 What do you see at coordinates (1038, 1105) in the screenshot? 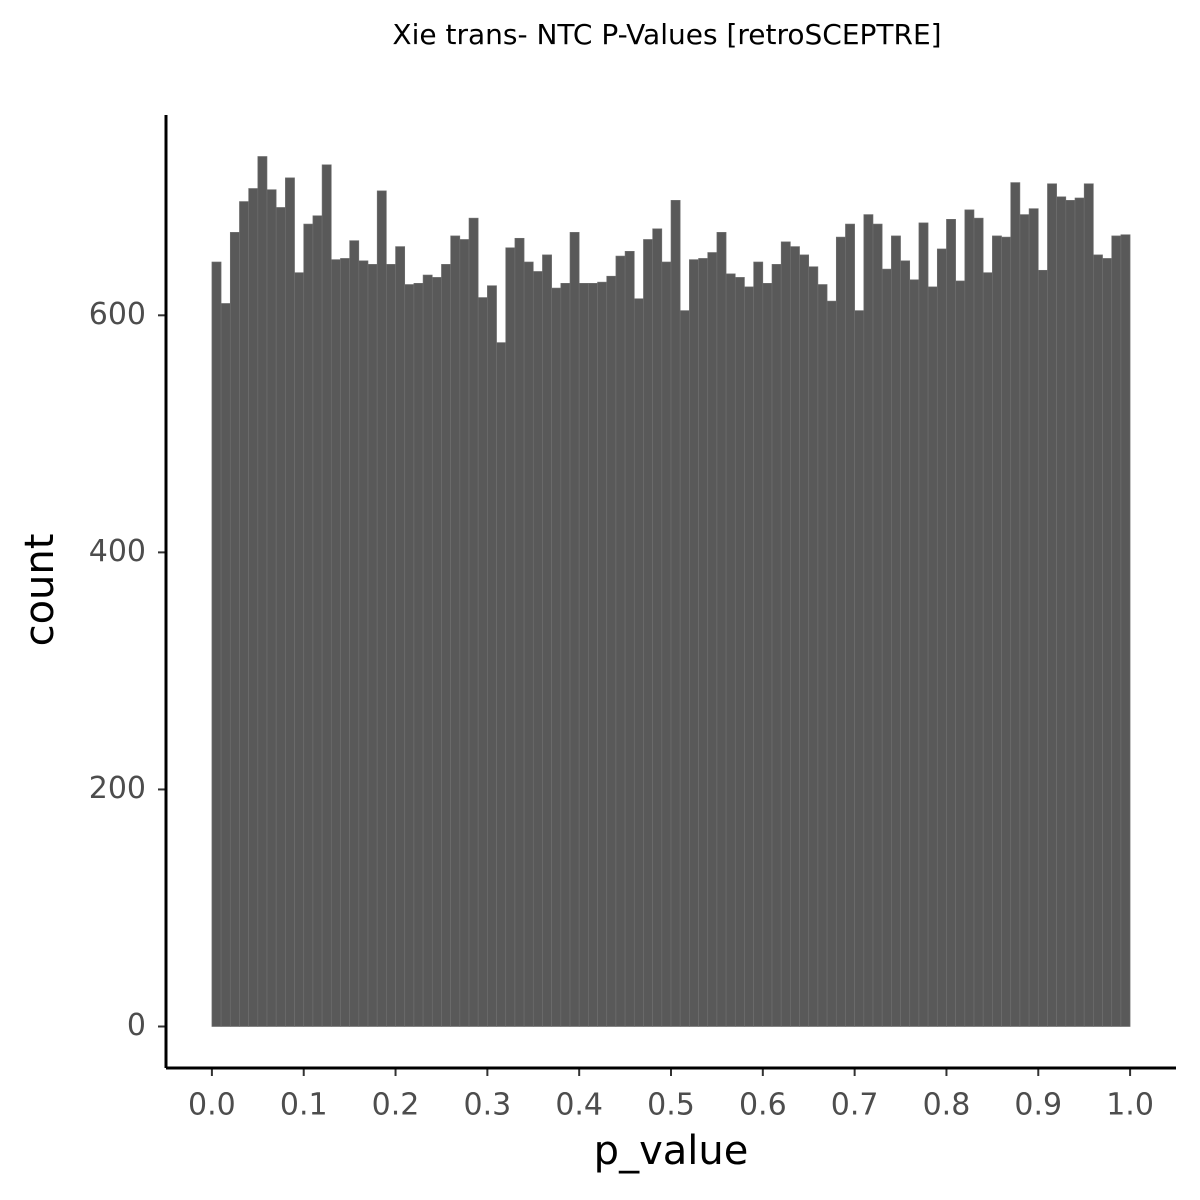
I see `x-tick-label: 0.9` at bounding box center [1038, 1105].